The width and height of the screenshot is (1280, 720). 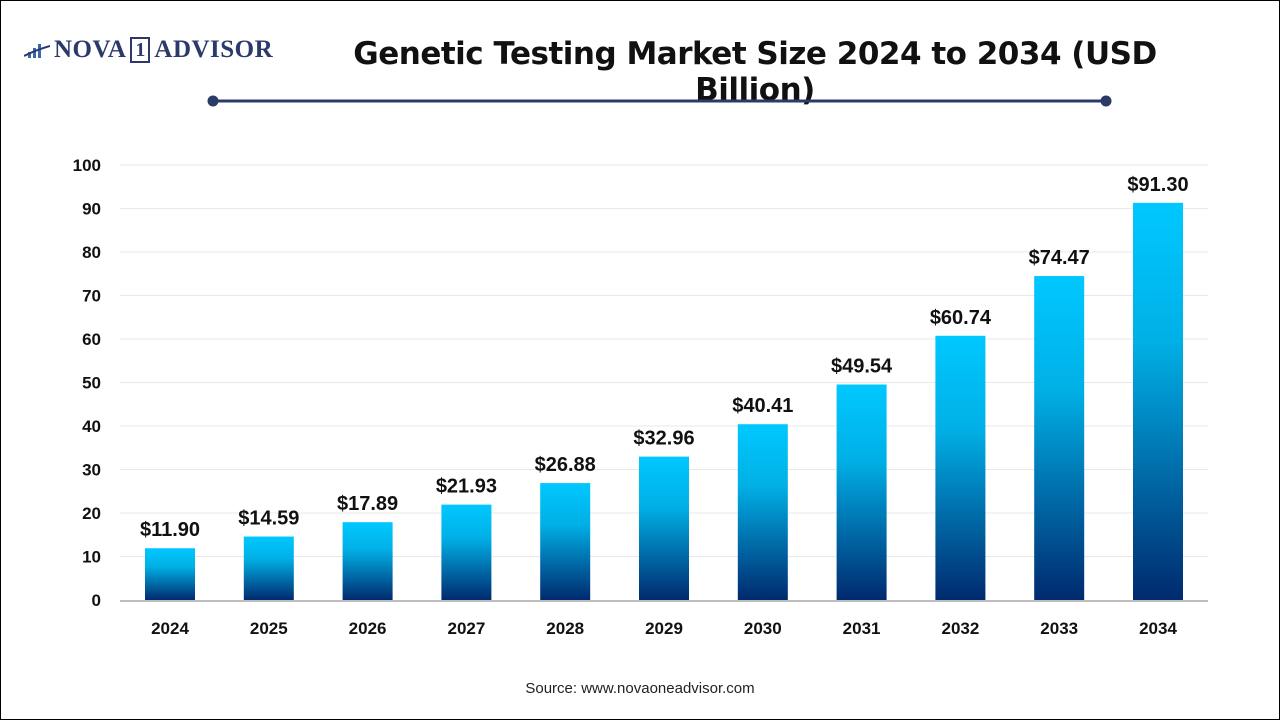 What do you see at coordinates (91, 252) in the screenshot?
I see `y-tick-label: 80` at bounding box center [91, 252].